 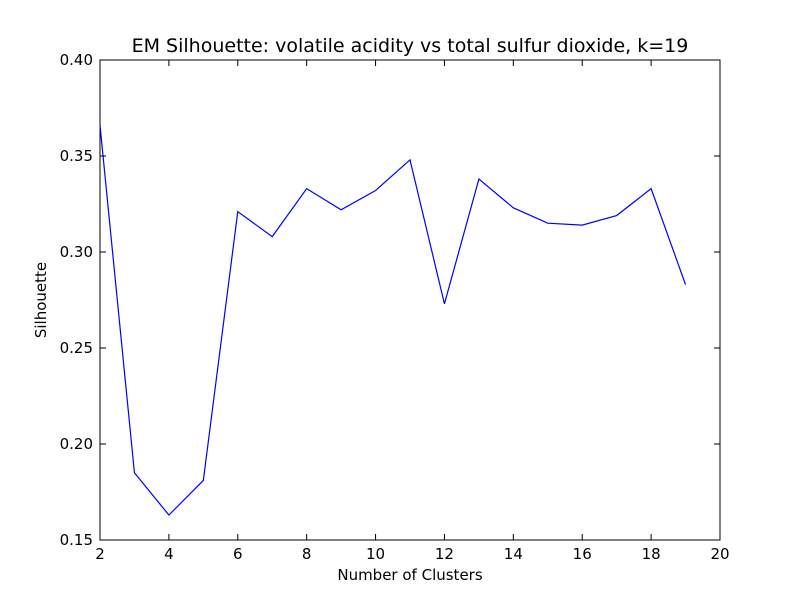 What do you see at coordinates (169, 554) in the screenshot?
I see `x-tick-label: 4` at bounding box center [169, 554].